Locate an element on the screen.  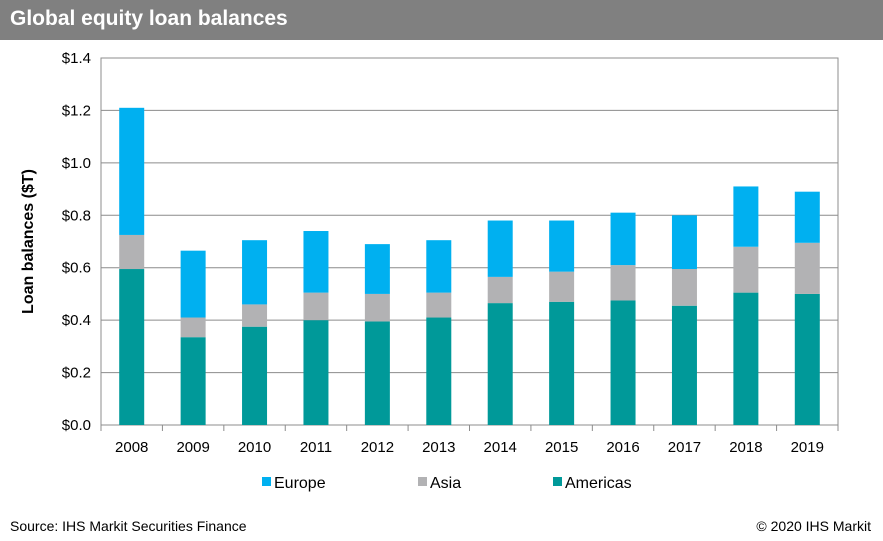
bar-americas-2018 is located at coordinates (746, 358).